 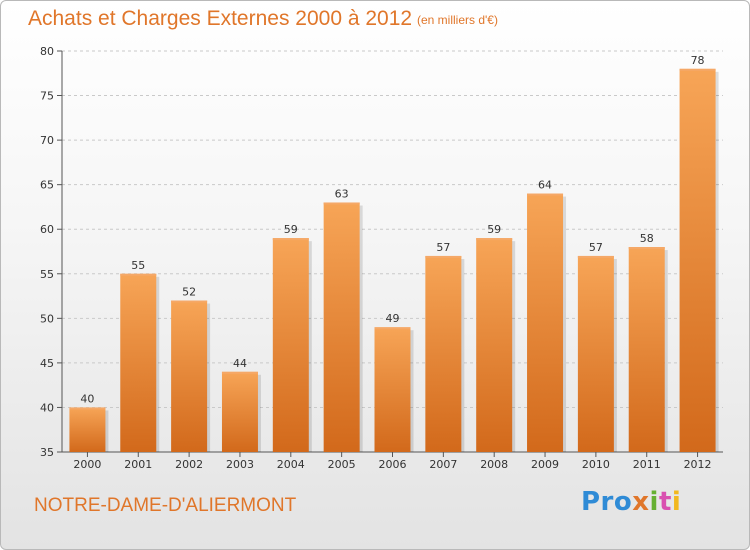 I want to click on x-tick-label: 2007, so click(x=443, y=464).